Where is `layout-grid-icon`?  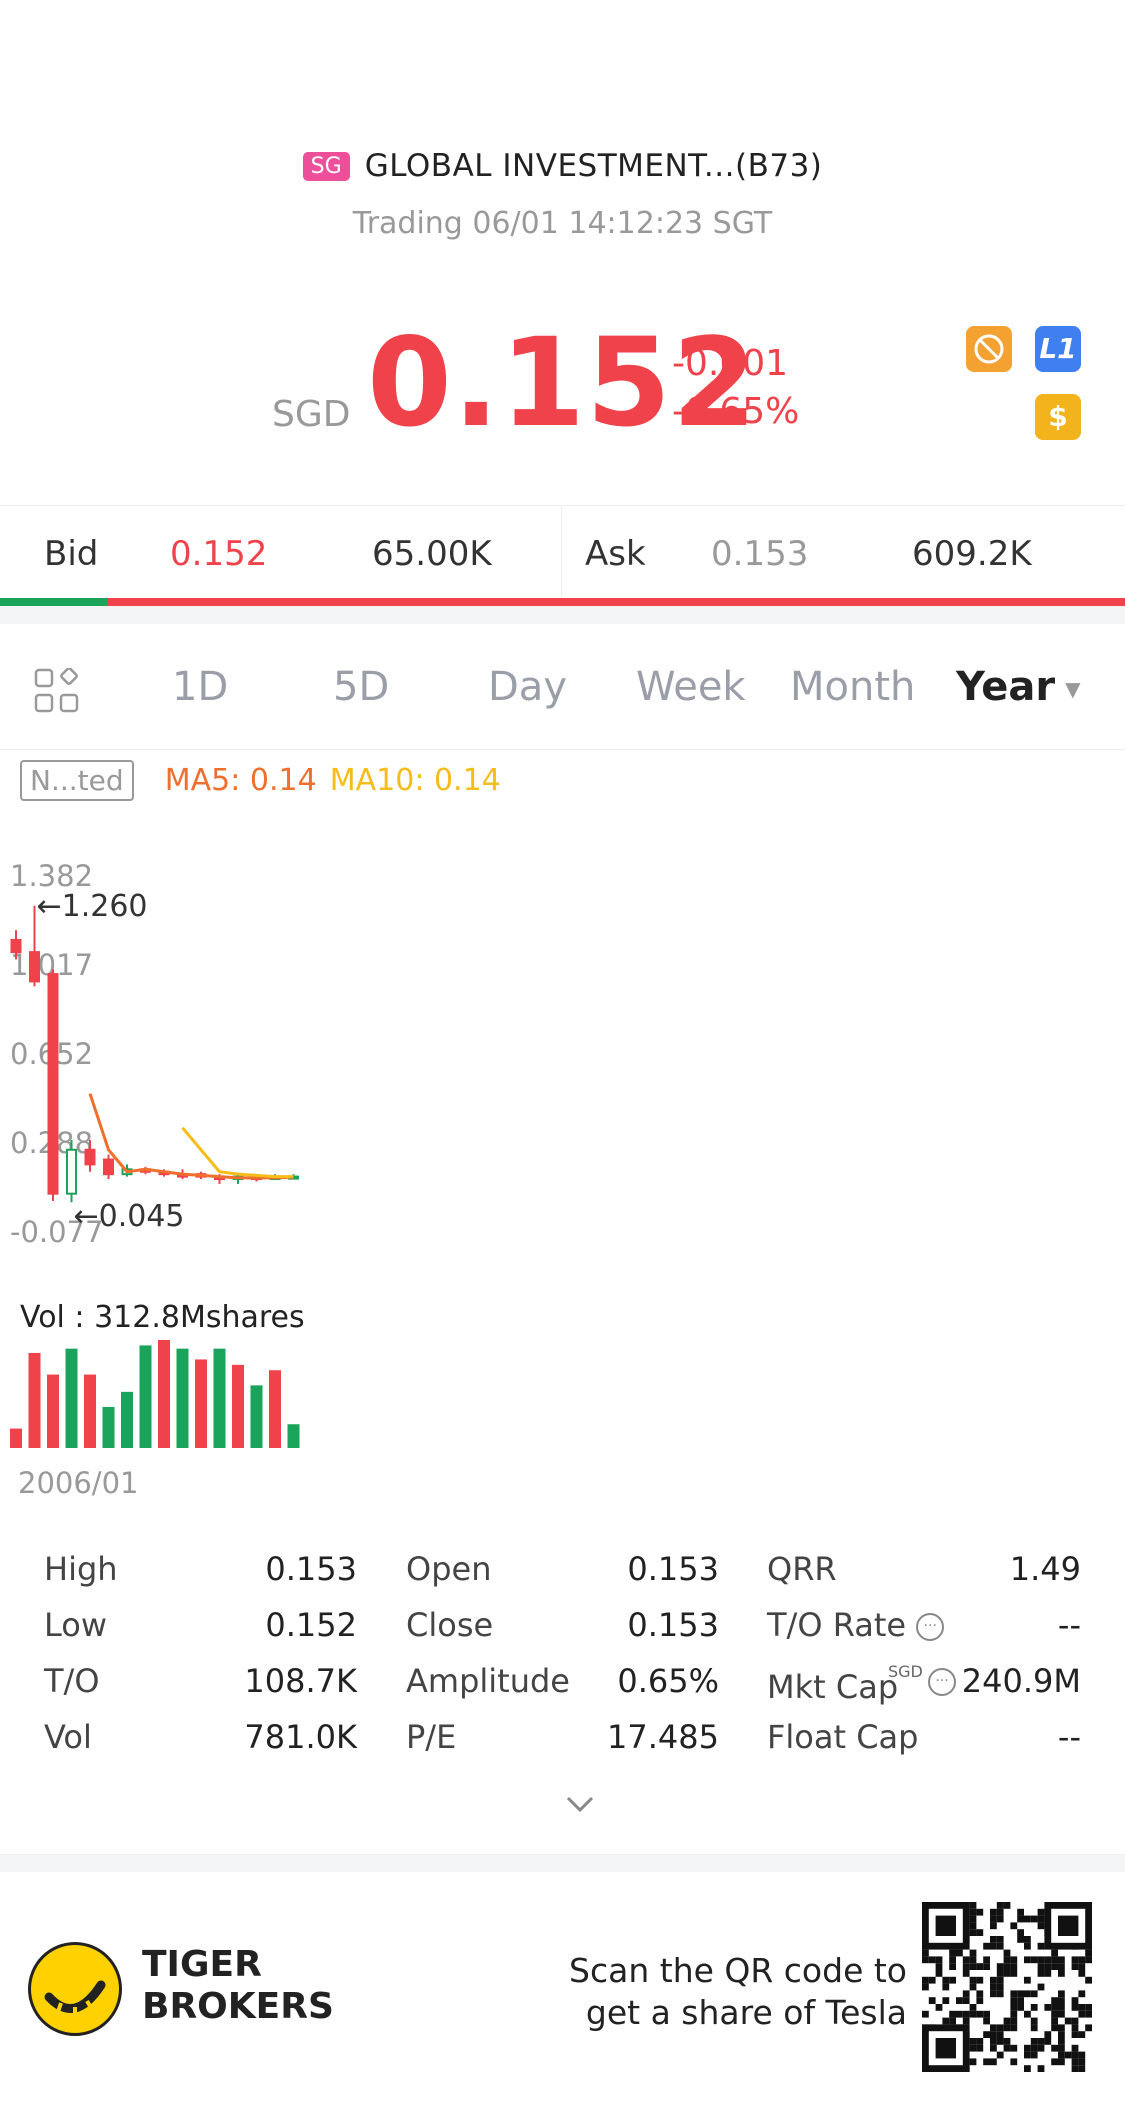 layout-grid-icon is located at coordinates (57, 691).